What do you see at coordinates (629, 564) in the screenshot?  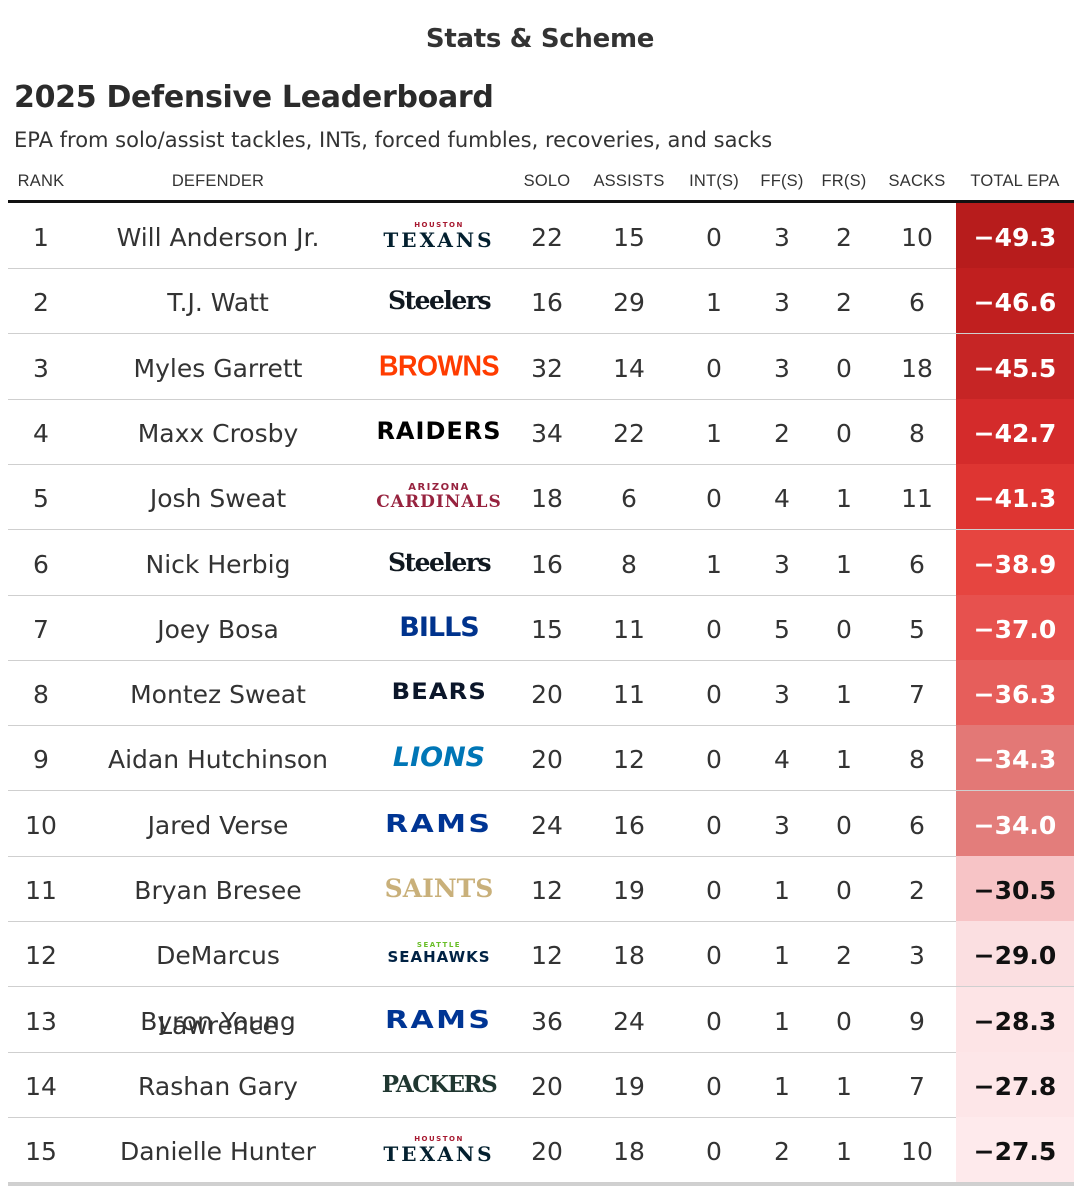 I see `assists-cell: 8` at bounding box center [629, 564].